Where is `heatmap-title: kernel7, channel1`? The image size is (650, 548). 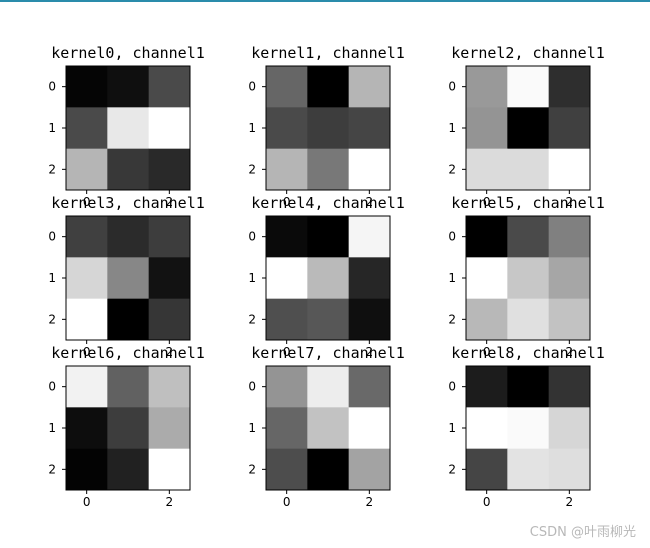
heatmap-title: kernel7, channel1 is located at coordinates (328, 353).